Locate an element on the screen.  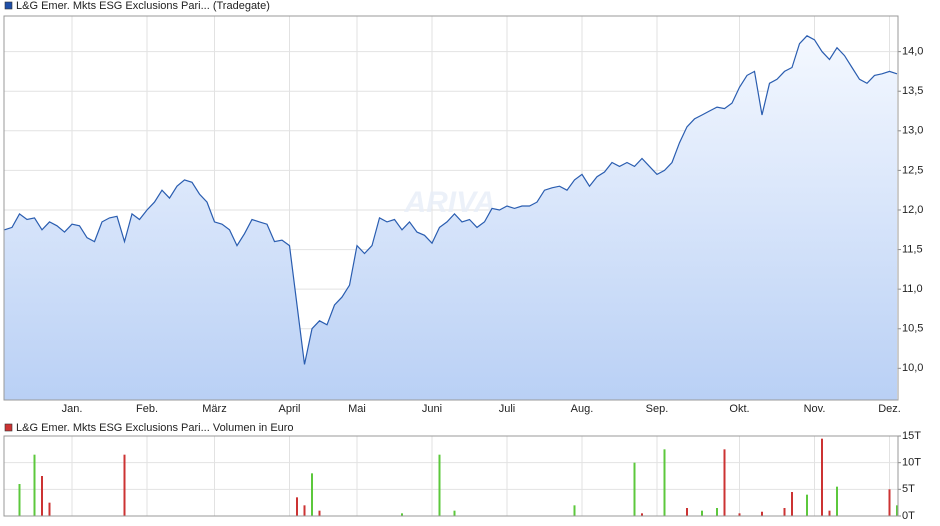
x-tick-label: Juni is located at coordinates (432, 409).